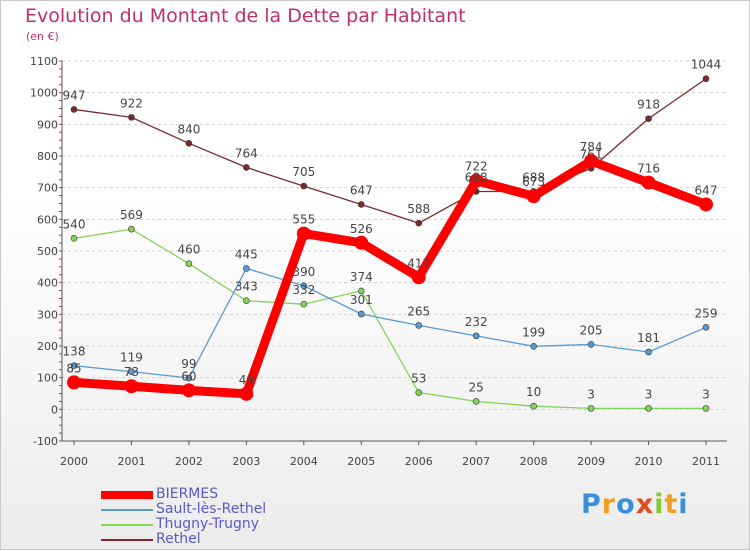  Describe the element at coordinates (648, 338) in the screenshot. I see `data-label: 181` at that location.